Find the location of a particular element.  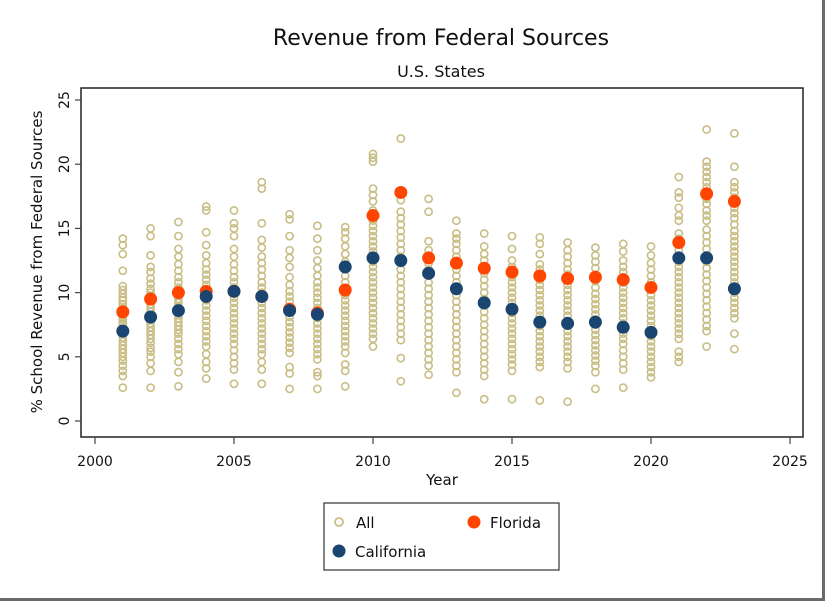

y-axis-label: % School Revenue from Federal Sources is located at coordinates (37, 261).